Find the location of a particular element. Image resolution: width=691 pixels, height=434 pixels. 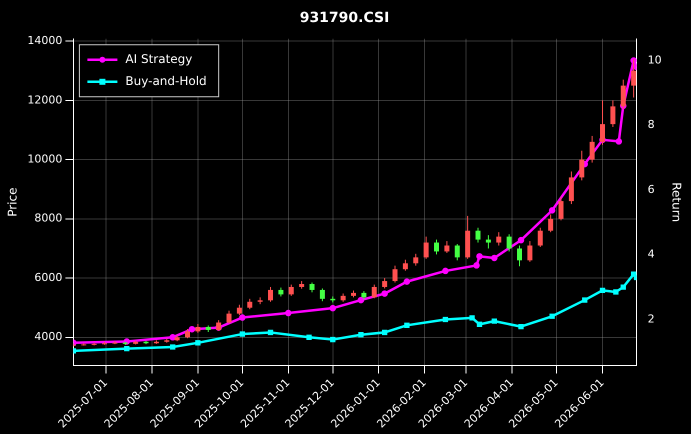

y2-tick-label: 8 is located at coordinates (651, 125).